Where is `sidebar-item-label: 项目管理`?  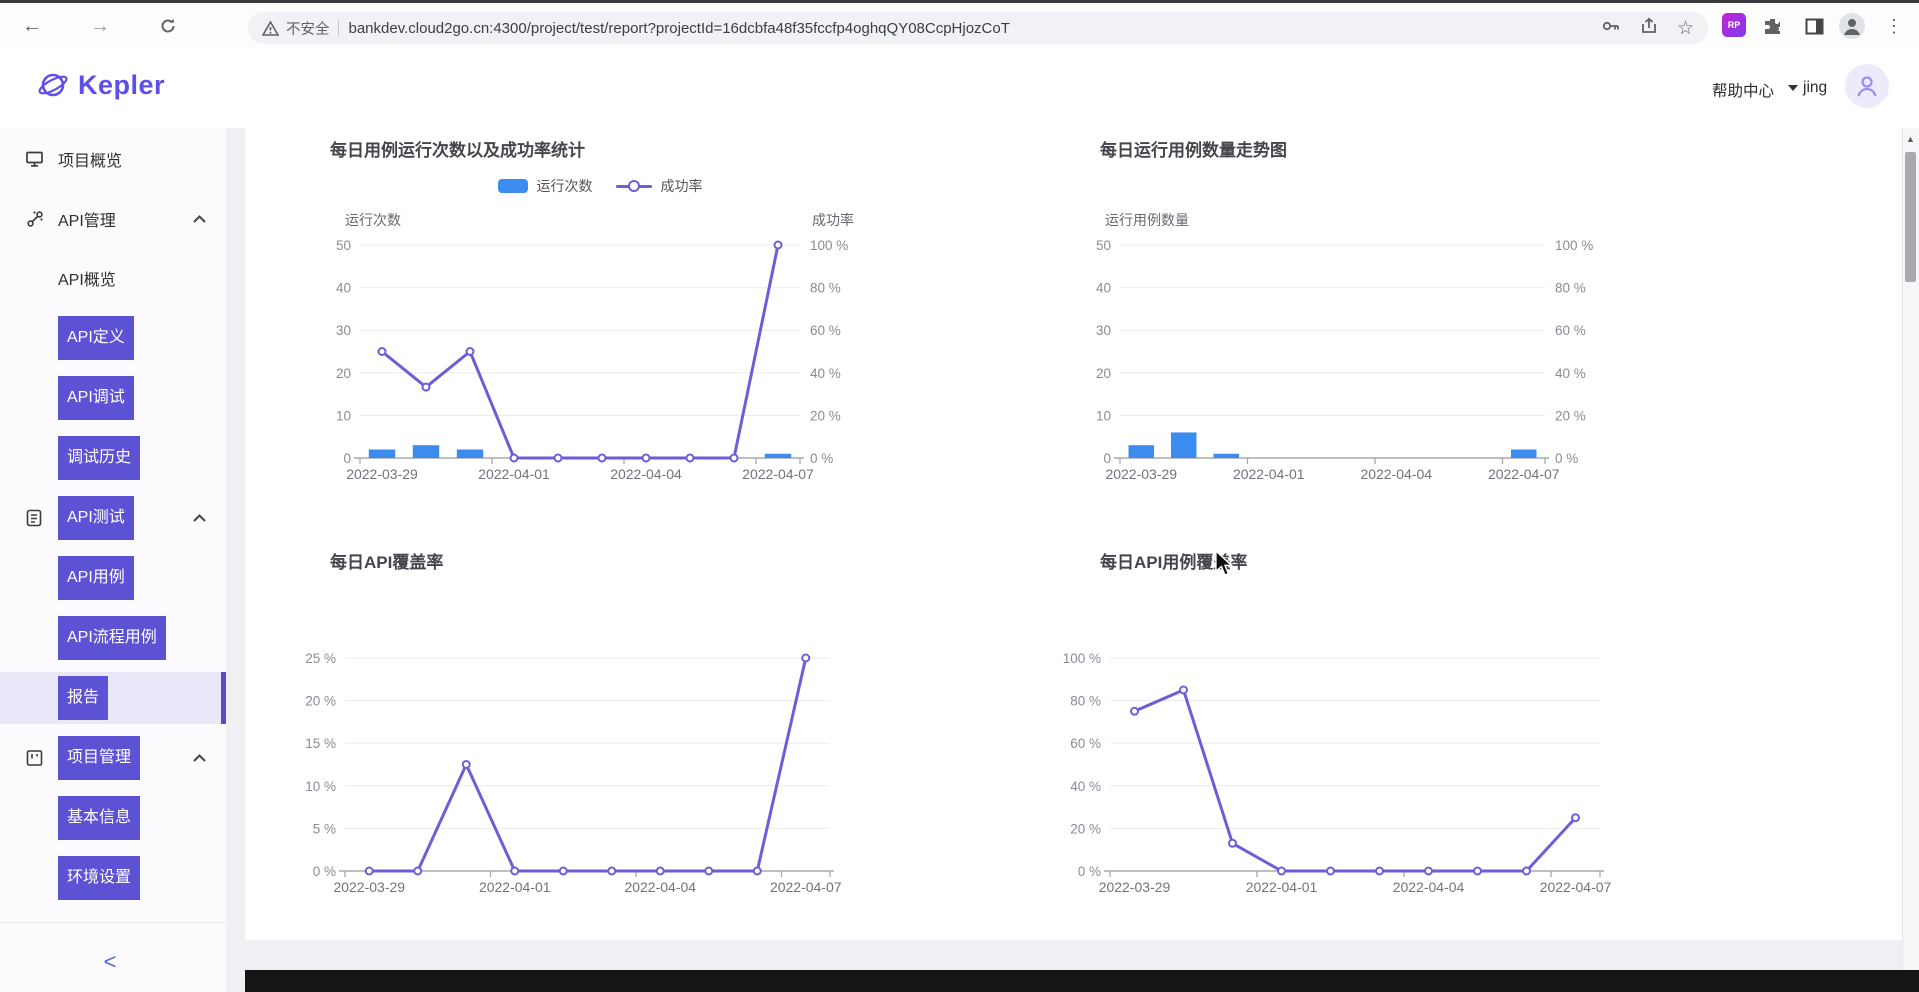
sidebar-item-label: 项目管理 is located at coordinates (99, 758).